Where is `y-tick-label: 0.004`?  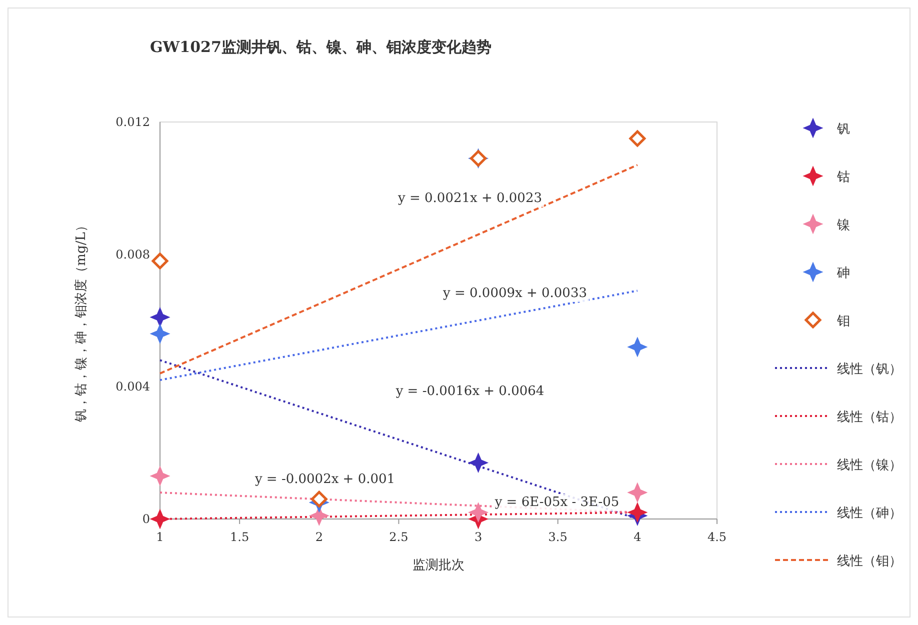 y-tick-label: 0.004 is located at coordinates (133, 387).